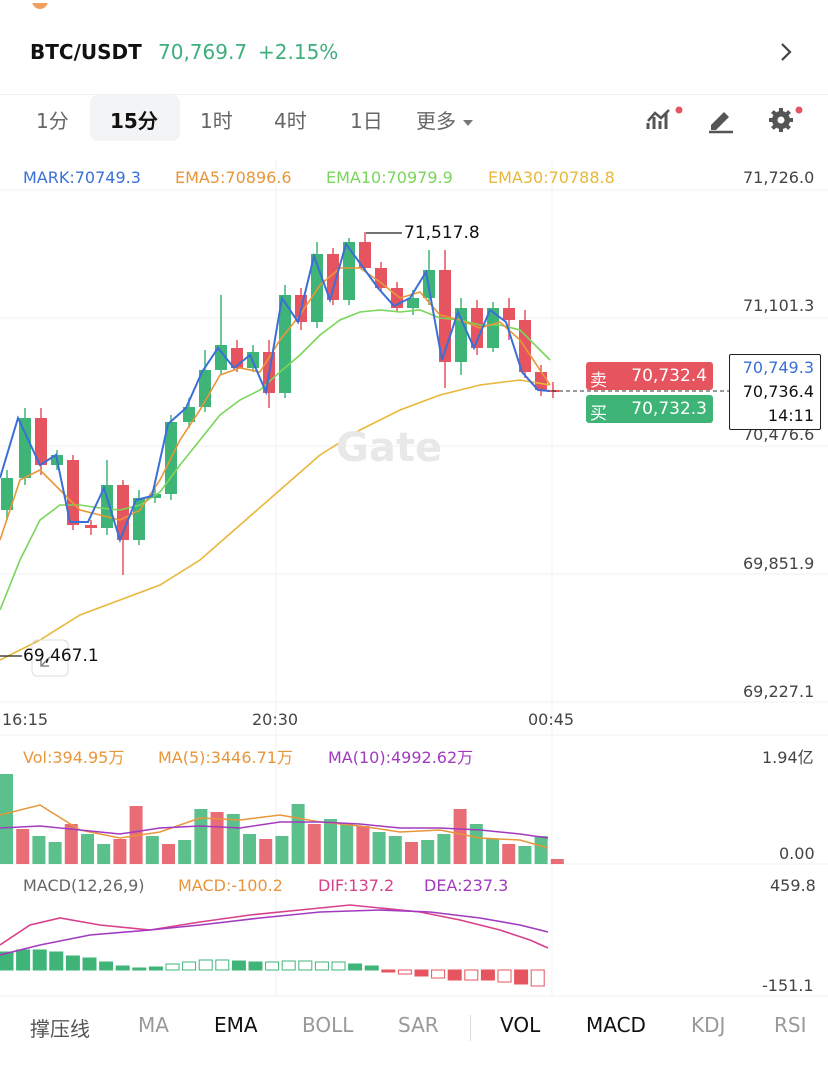 The image size is (828, 1072). Describe the element at coordinates (786, 54) in the screenshot. I see `chevron-right-icon` at that location.